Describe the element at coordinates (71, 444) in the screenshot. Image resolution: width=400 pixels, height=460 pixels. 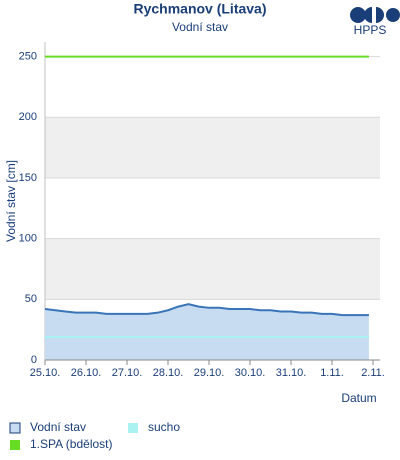
I see `legend-label: 1.SPA (bdělost)` at that location.